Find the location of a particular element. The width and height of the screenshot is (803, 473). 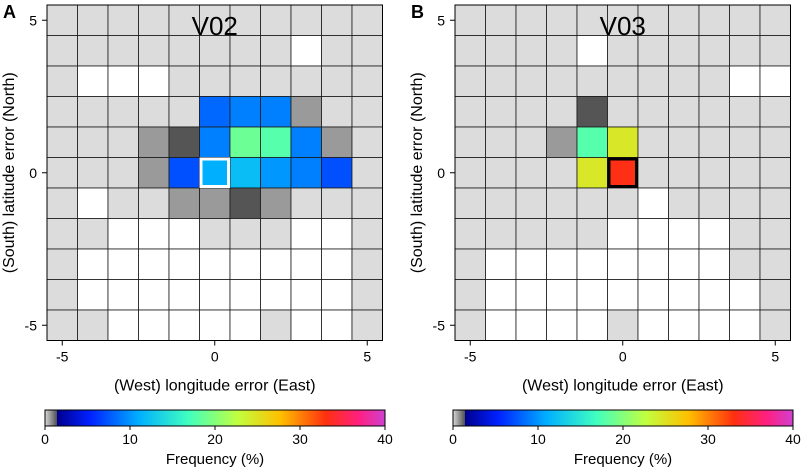

panel-a-colorbar-tick-label: 20 is located at coordinates (215, 439).